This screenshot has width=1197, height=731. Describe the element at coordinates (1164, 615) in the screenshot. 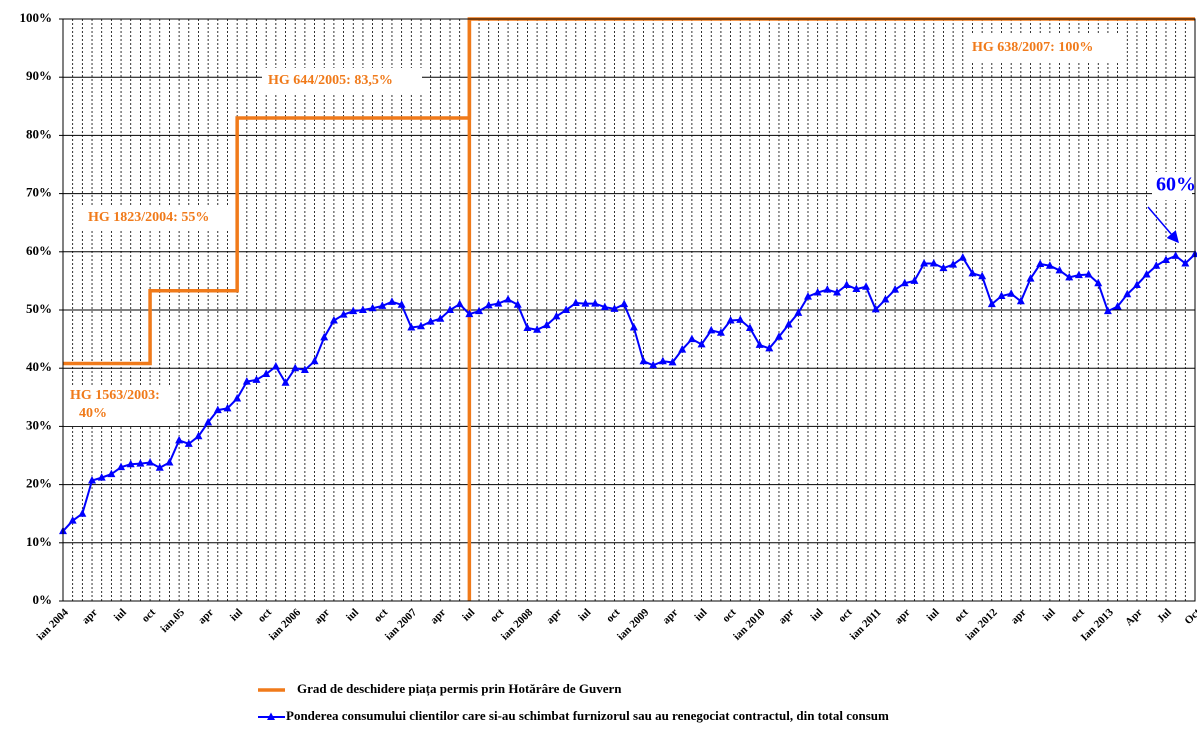

I see `x-tick-label: Jul` at that location.